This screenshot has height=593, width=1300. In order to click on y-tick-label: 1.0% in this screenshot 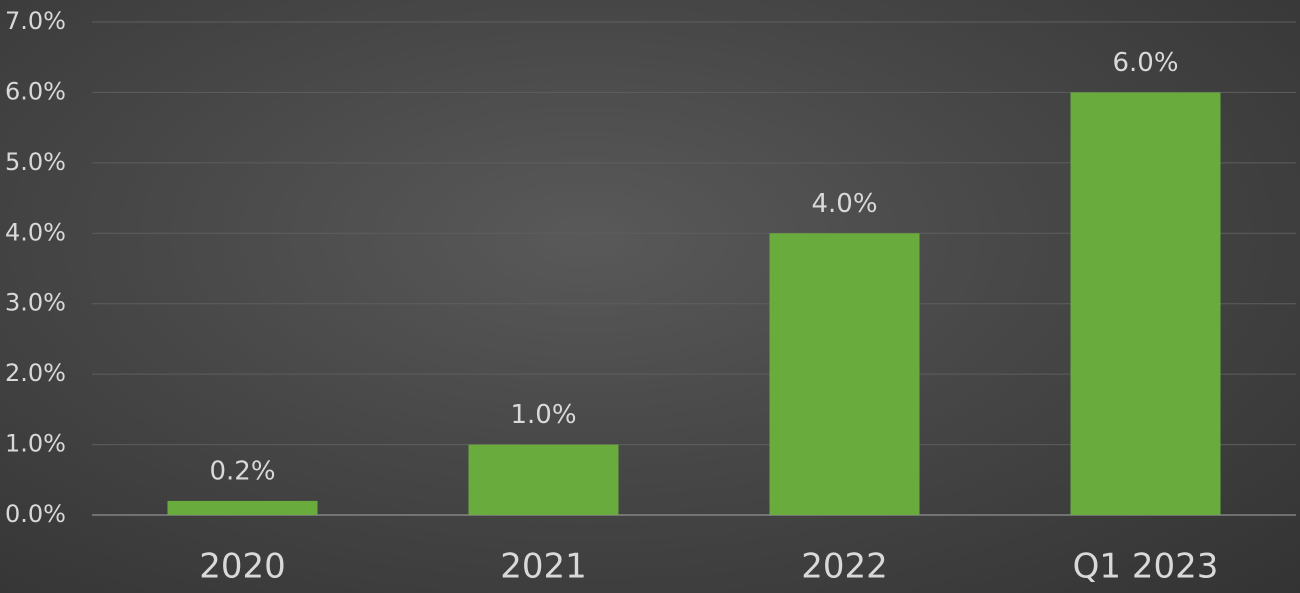, I will do `click(35, 444)`.